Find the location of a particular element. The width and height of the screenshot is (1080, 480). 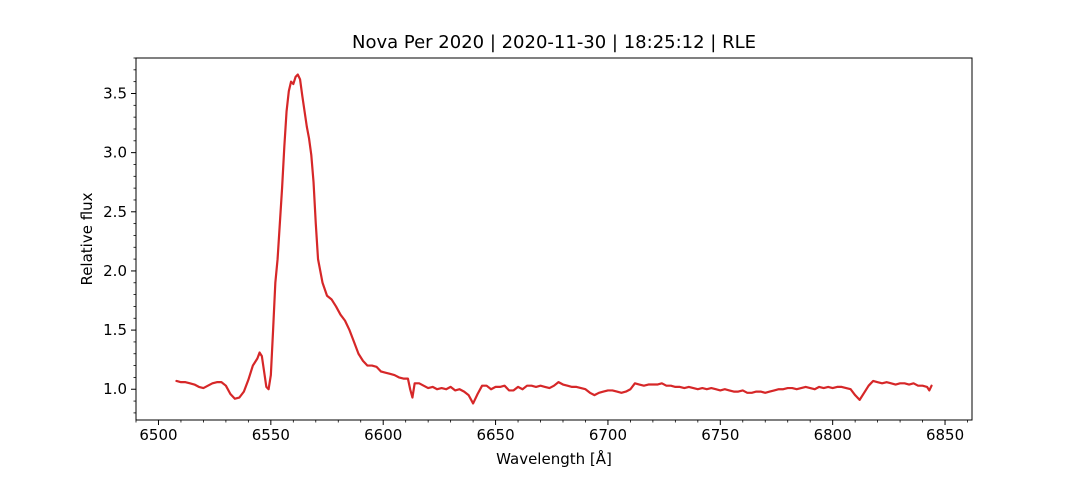

x-tick-label: 6700 is located at coordinates (608, 435).